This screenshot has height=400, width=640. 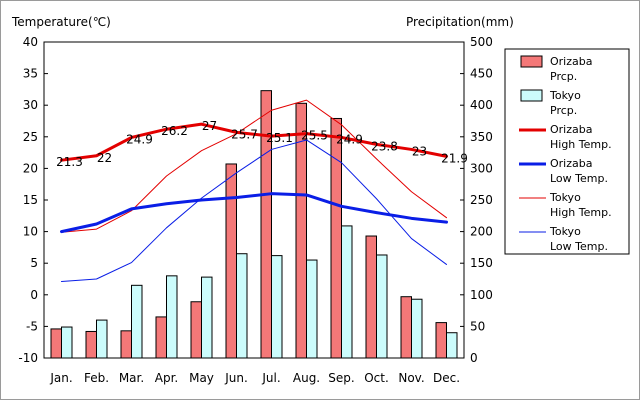 What do you see at coordinates (104, 158) in the screenshot?
I see `data-label: 22` at bounding box center [104, 158].